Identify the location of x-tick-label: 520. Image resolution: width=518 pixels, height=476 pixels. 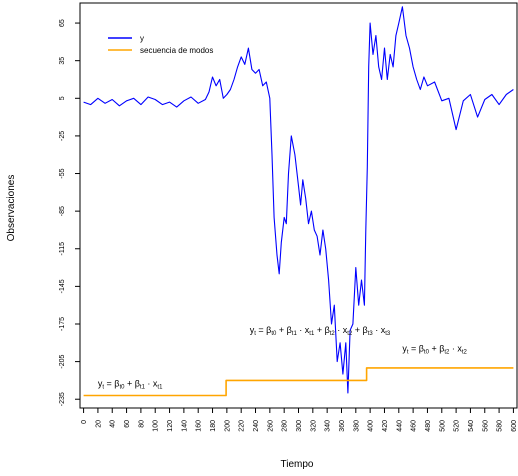
(457, 426).